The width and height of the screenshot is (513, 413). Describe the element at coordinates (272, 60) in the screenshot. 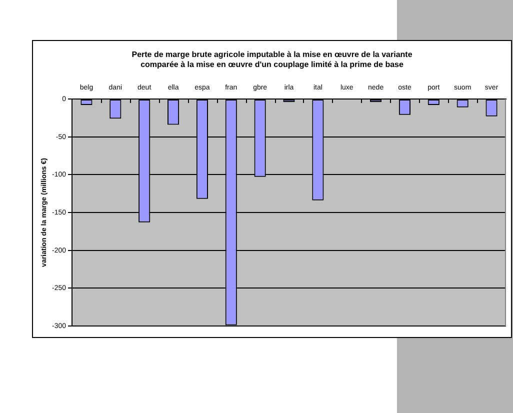

I see `chart-title: Perte de marge brute agricole imputable à la mise en œuvre de la variante comparée à la mise en œuvre d'un couplage limité à la prime de base` at that location.